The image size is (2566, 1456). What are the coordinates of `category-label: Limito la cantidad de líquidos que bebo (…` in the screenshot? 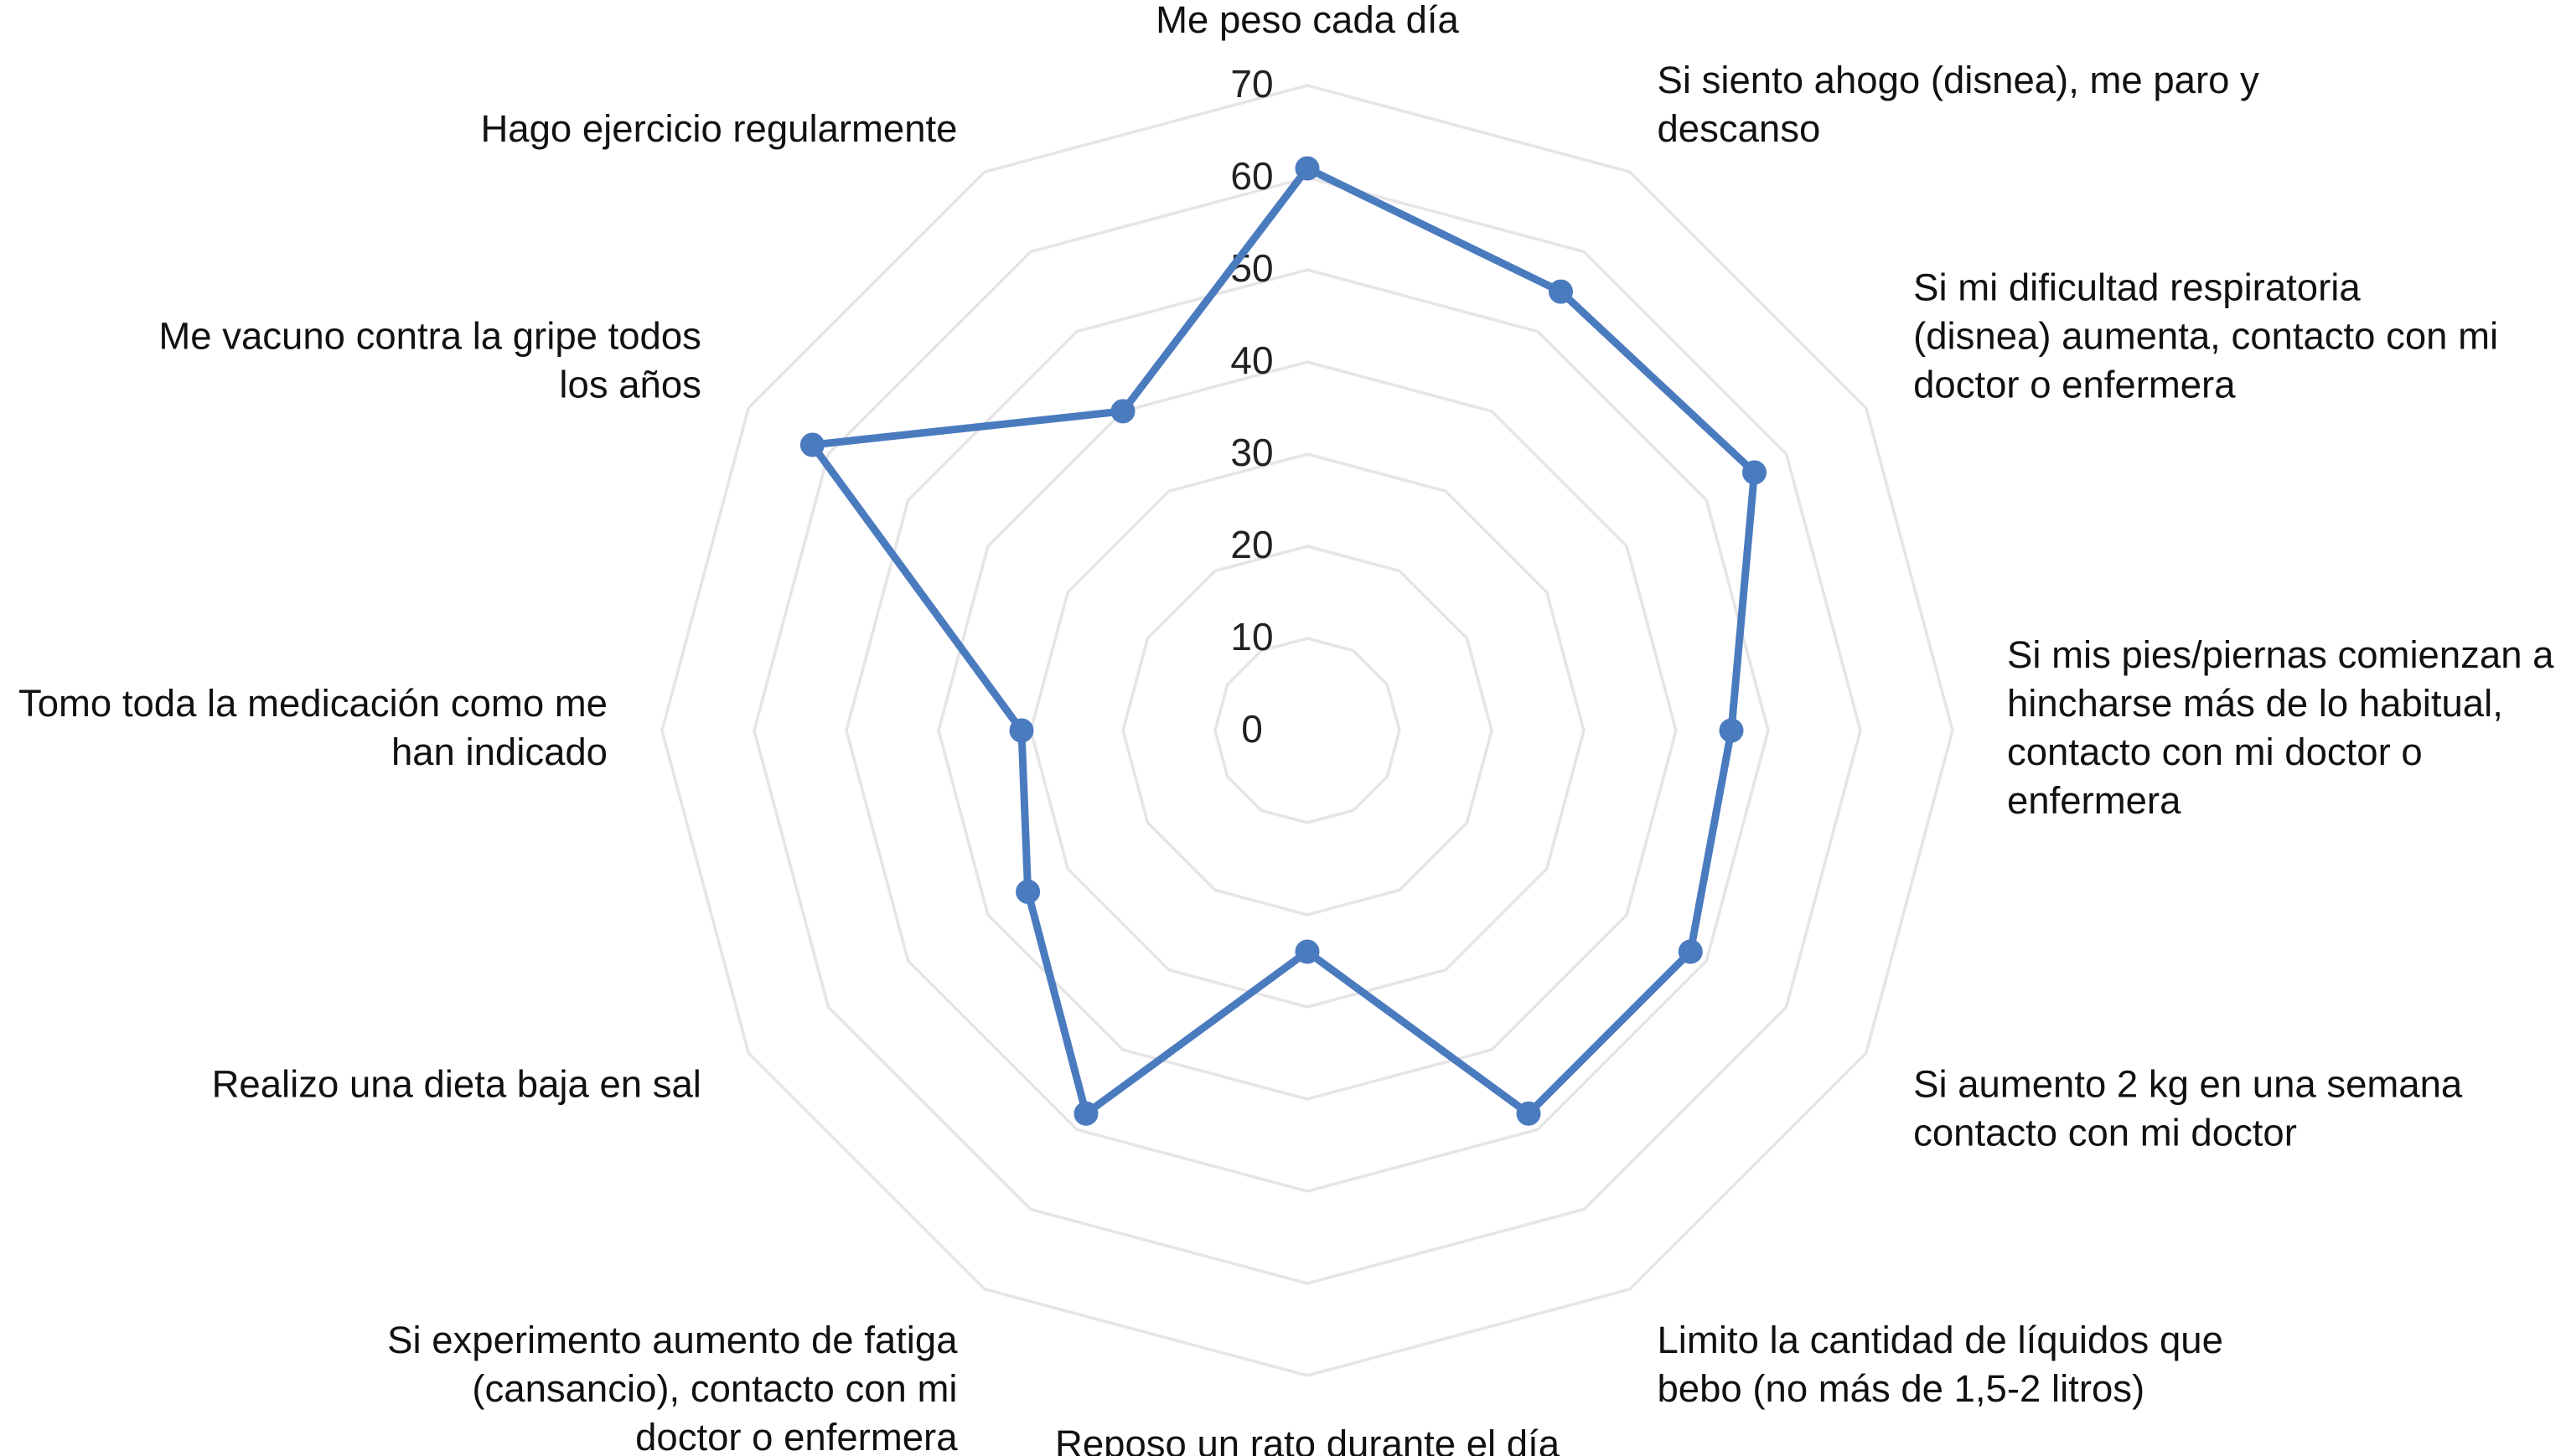 It's located at (1941, 1364).